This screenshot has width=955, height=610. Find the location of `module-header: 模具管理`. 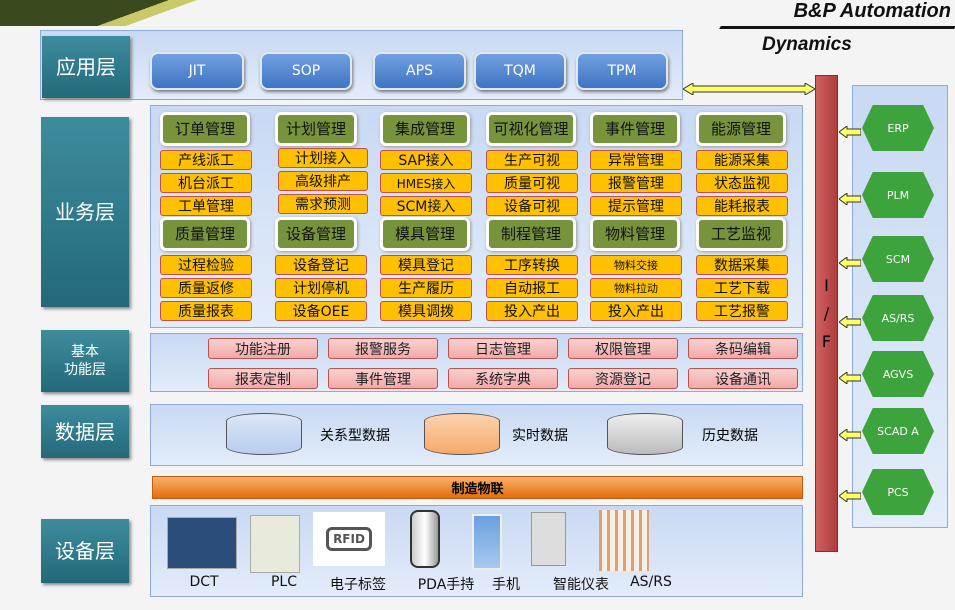

module-header: 模具管理 is located at coordinates (425, 234).